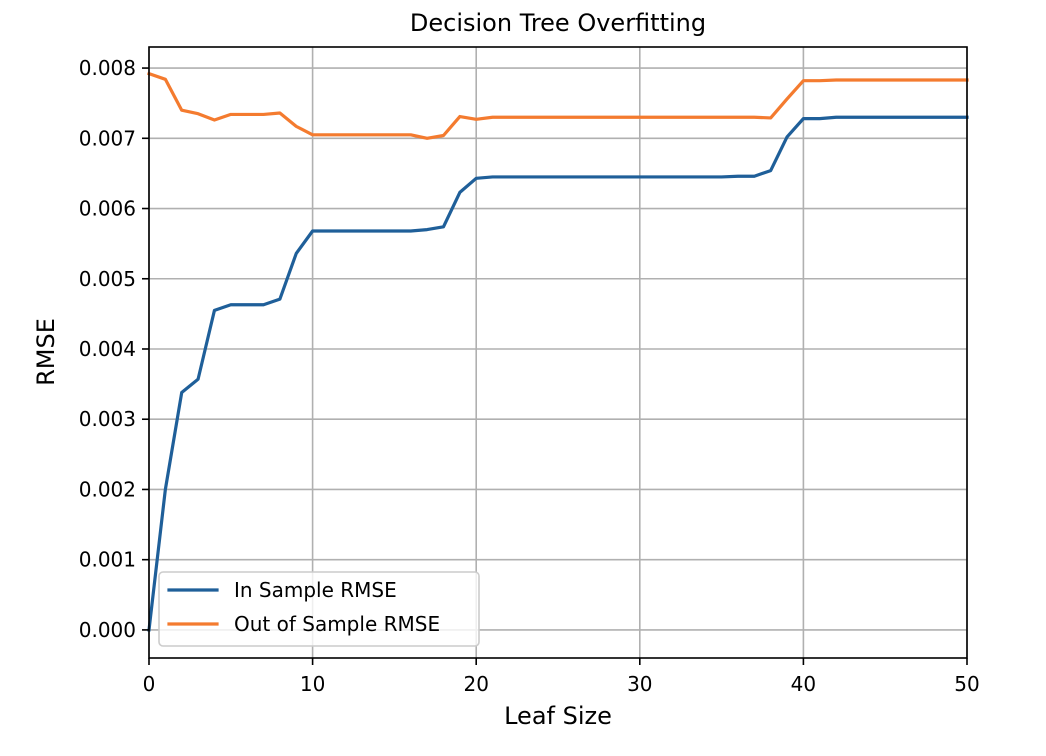 Image resolution: width=1046 pixels, height=756 pixels. I want to click on chart-title: Decision Tree Overfitting, so click(558, 23).